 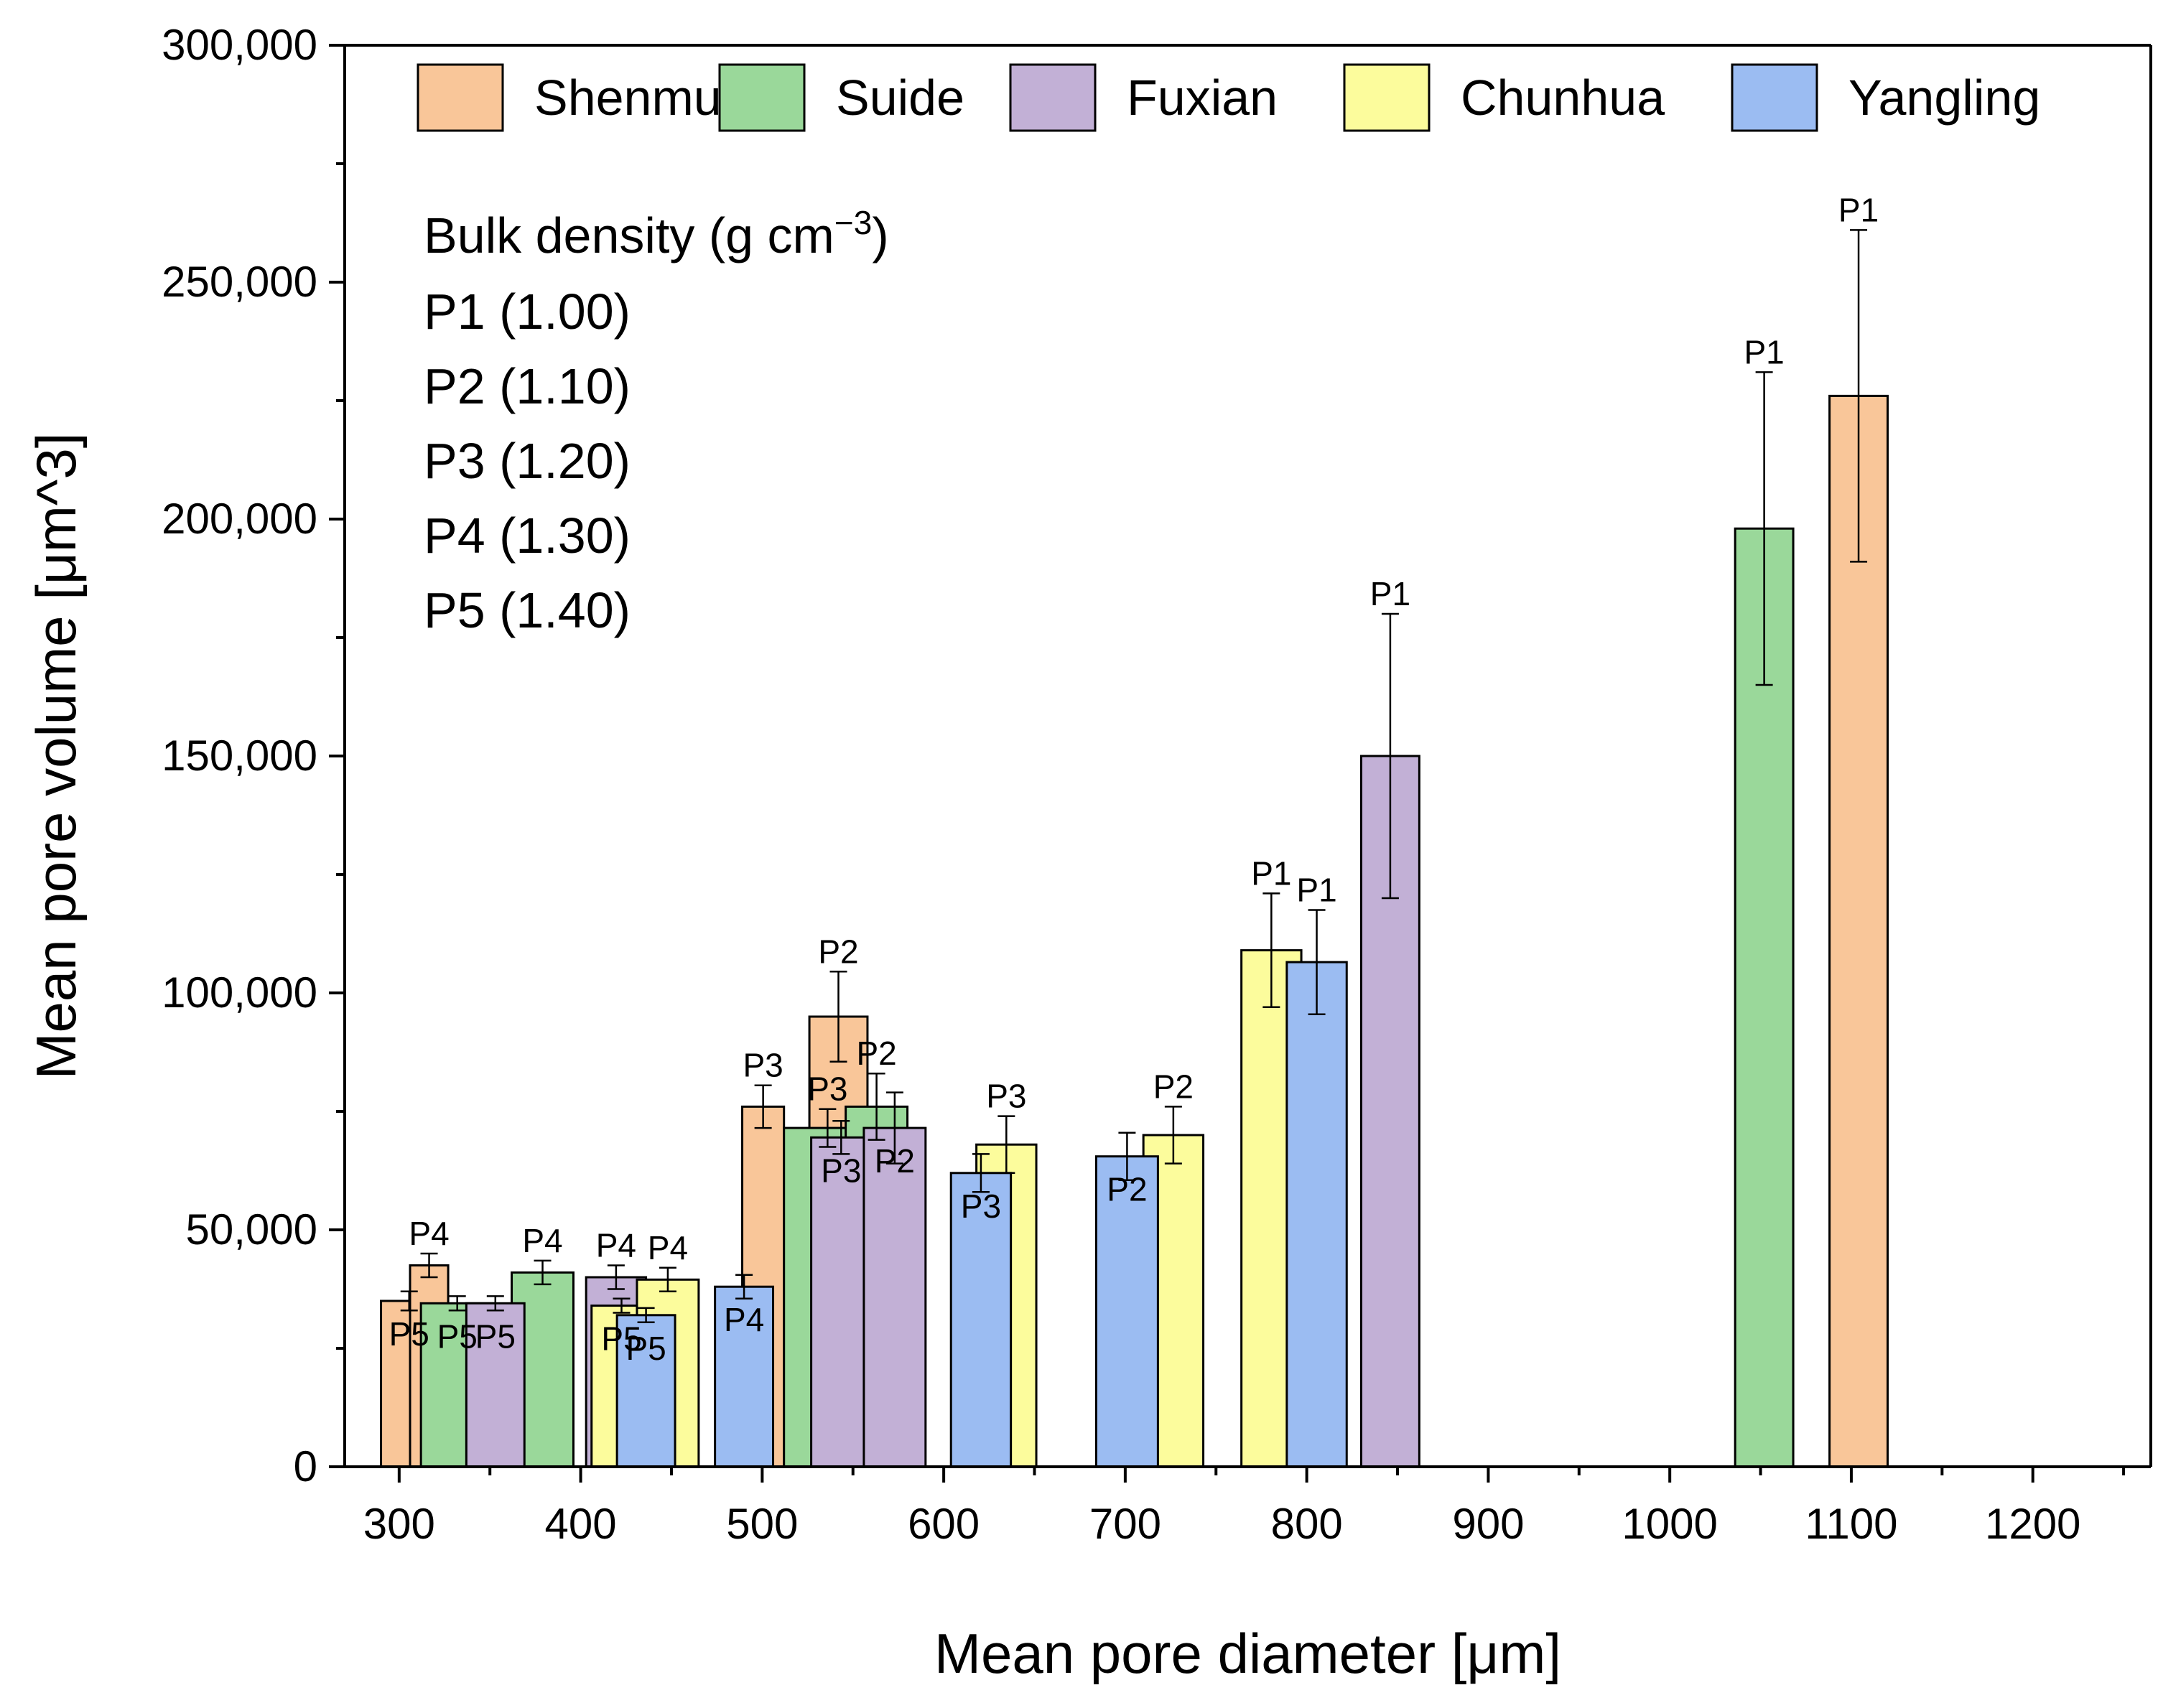 What do you see at coordinates (621, 1339) in the screenshot?
I see `bar-label-chunhua-p5: P5` at bounding box center [621, 1339].